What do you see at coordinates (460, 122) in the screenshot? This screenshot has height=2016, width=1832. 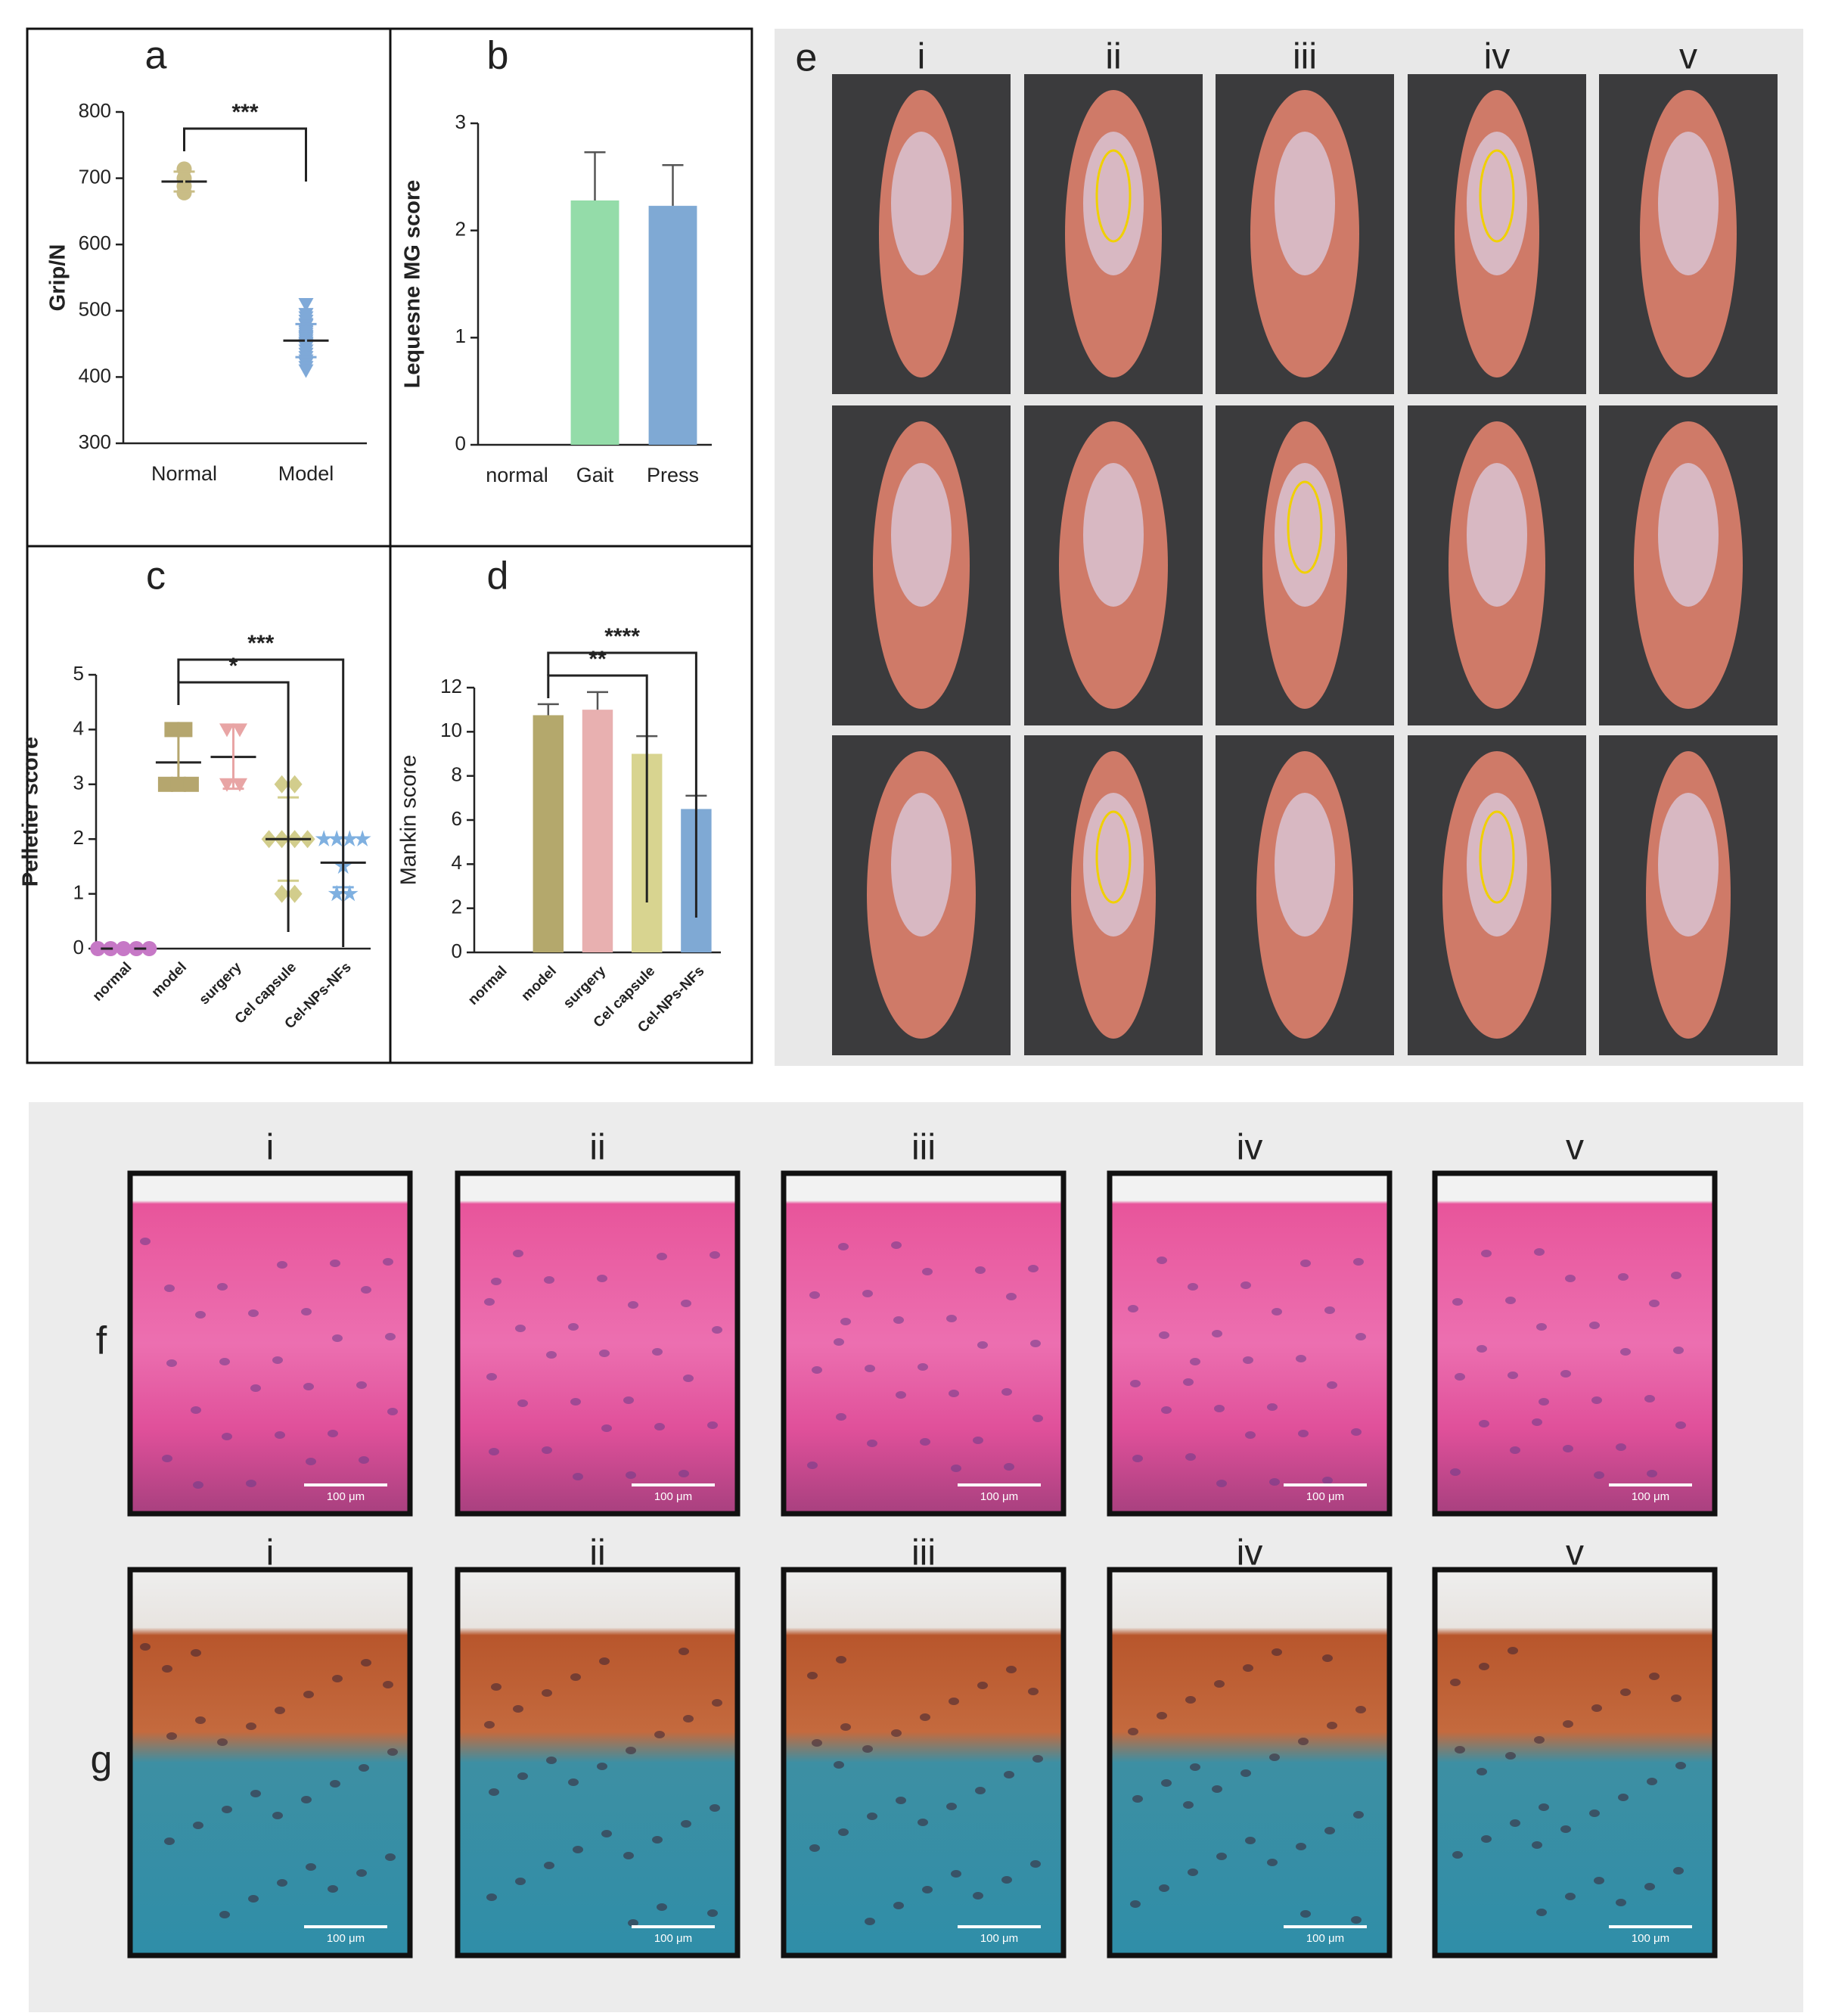 I see `y-tick-label: 3` at bounding box center [460, 122].